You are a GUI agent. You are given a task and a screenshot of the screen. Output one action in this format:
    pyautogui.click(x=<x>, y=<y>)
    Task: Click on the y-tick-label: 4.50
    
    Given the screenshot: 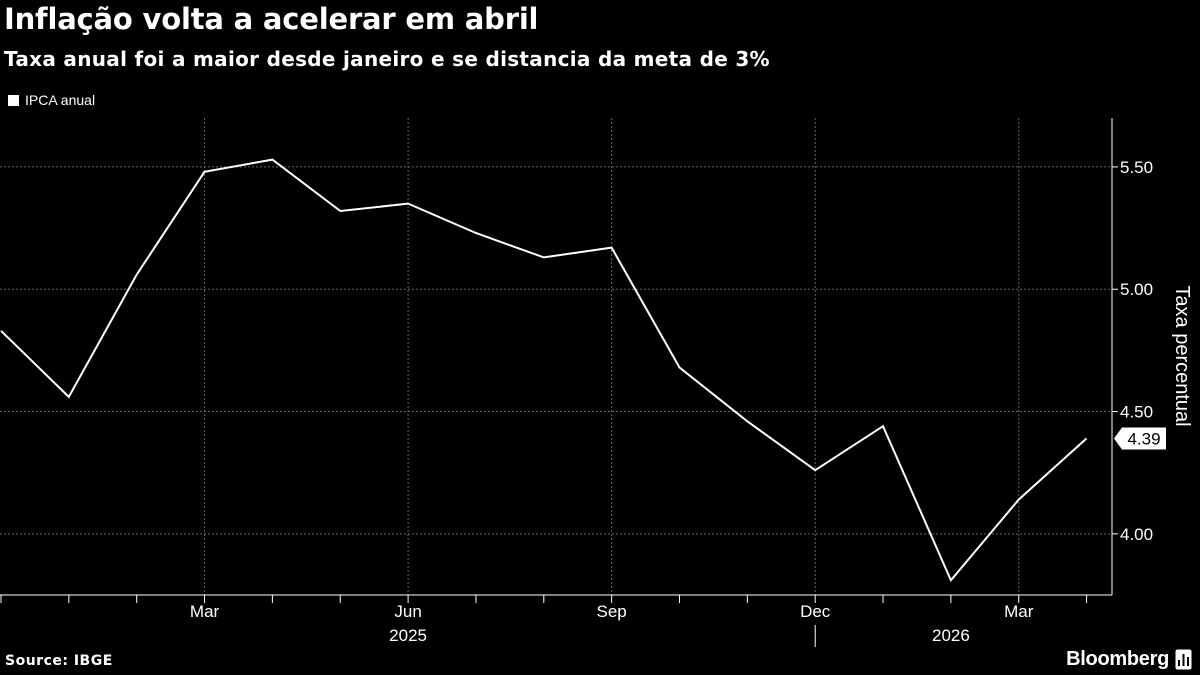 What is the action you would take?
    pyautogui.click(x=1136, y=412)
    